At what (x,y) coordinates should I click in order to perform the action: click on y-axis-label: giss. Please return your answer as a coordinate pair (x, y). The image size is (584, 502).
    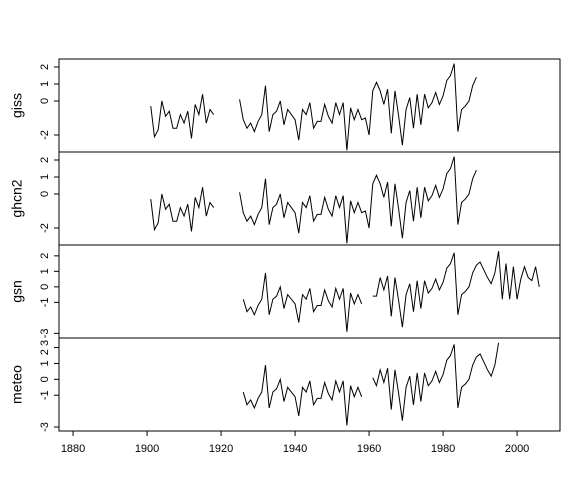
    Looking at the image, I should click on (17, 105).